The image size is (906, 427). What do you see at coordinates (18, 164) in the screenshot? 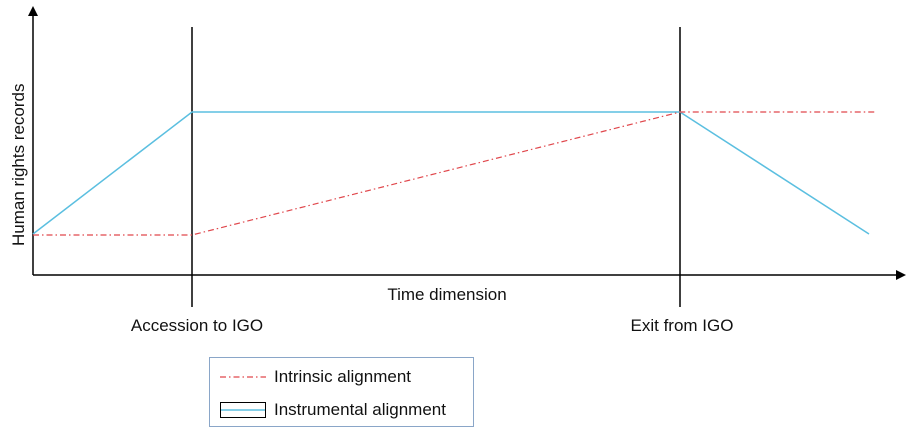
I see `y-axis-label: Human rights records` at bounding box center [18, 164].